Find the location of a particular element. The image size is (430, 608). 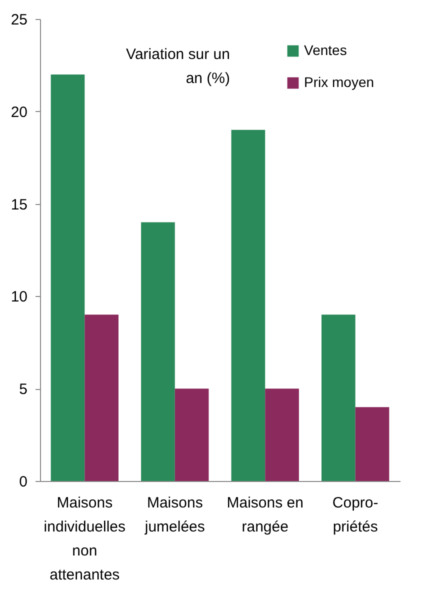

x-tick-label: Copro-priétés is located at coordinates (355, 515).